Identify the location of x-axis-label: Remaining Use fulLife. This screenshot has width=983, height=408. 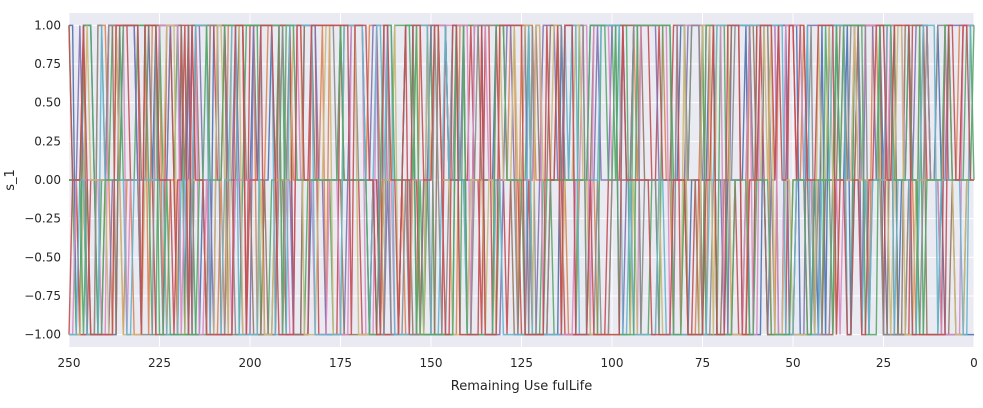
(521, 386).